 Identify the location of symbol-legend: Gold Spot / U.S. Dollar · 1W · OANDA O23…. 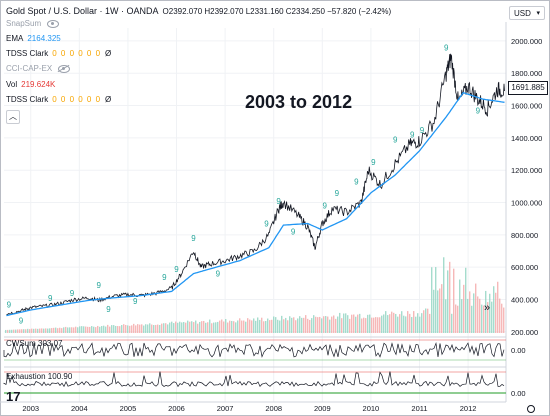
(198, 11).